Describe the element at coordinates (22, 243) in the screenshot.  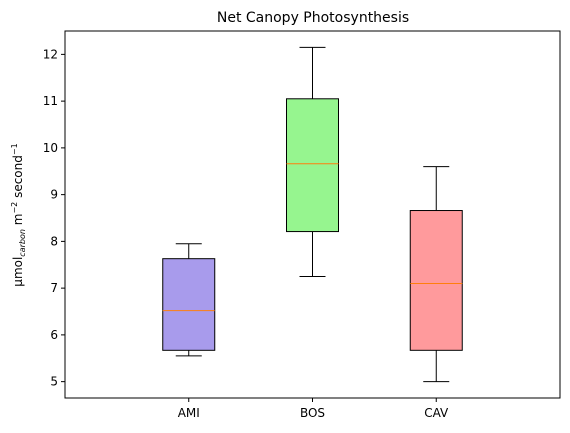
I see `y-label-subscript: carbon` at that location.